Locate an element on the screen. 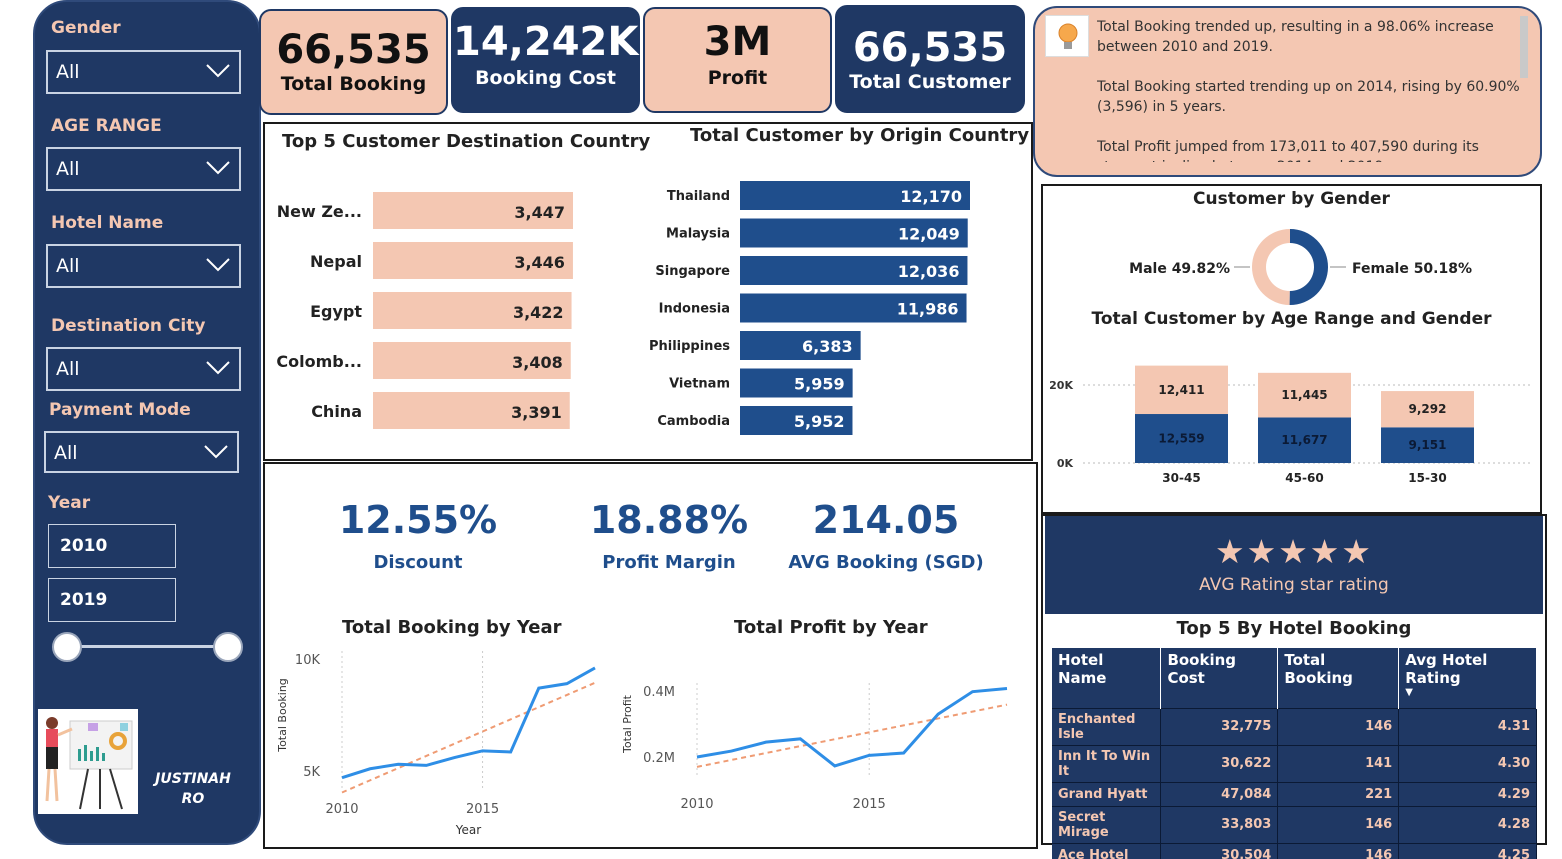 This screenshot has width=1562, height=859. col-avg-rating: Avg Hotel Rating ▼ is located at coordinates (1467, 678).